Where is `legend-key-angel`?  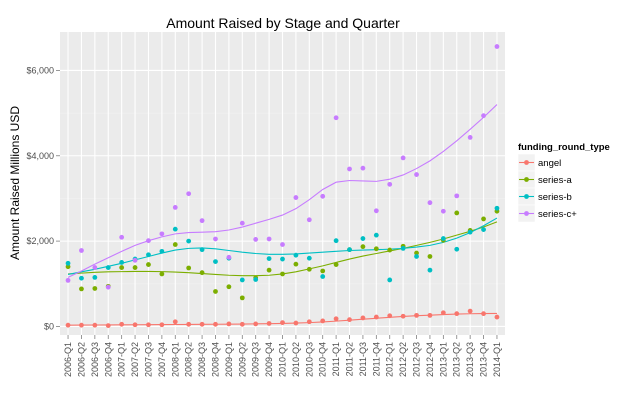 legend-key-angel is located at coordinates (526, 162).